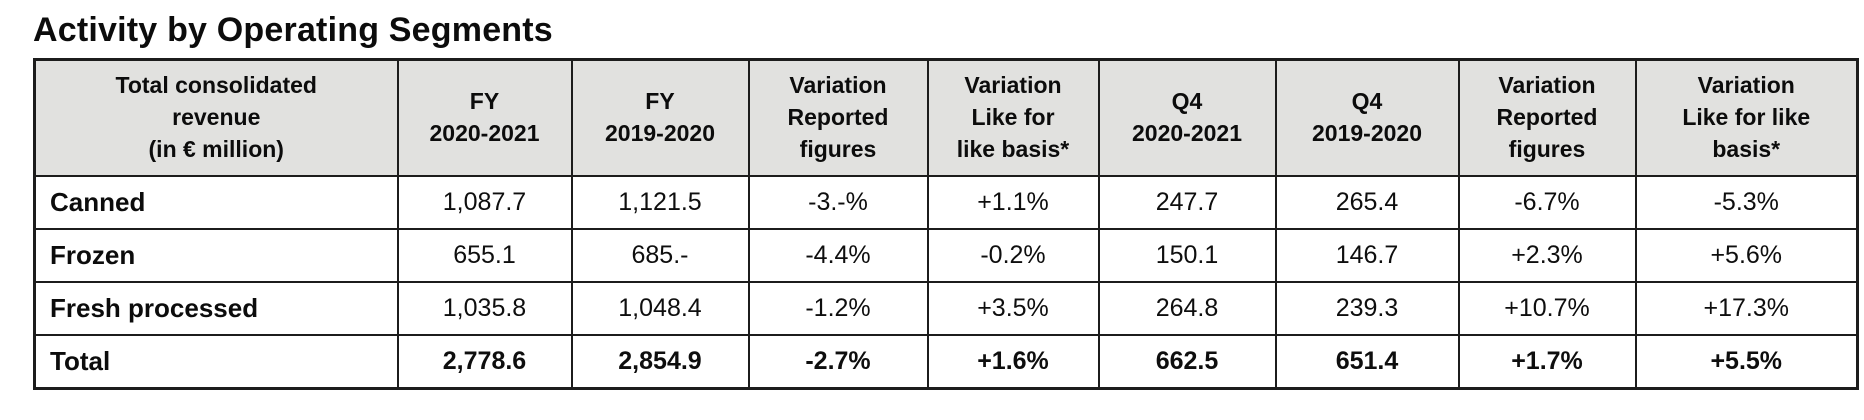 This screenshot has width=1864, height=420. Describe the element at coordinates (838, 255) in the screenshot. I see `cell: -4.4%` at that location.